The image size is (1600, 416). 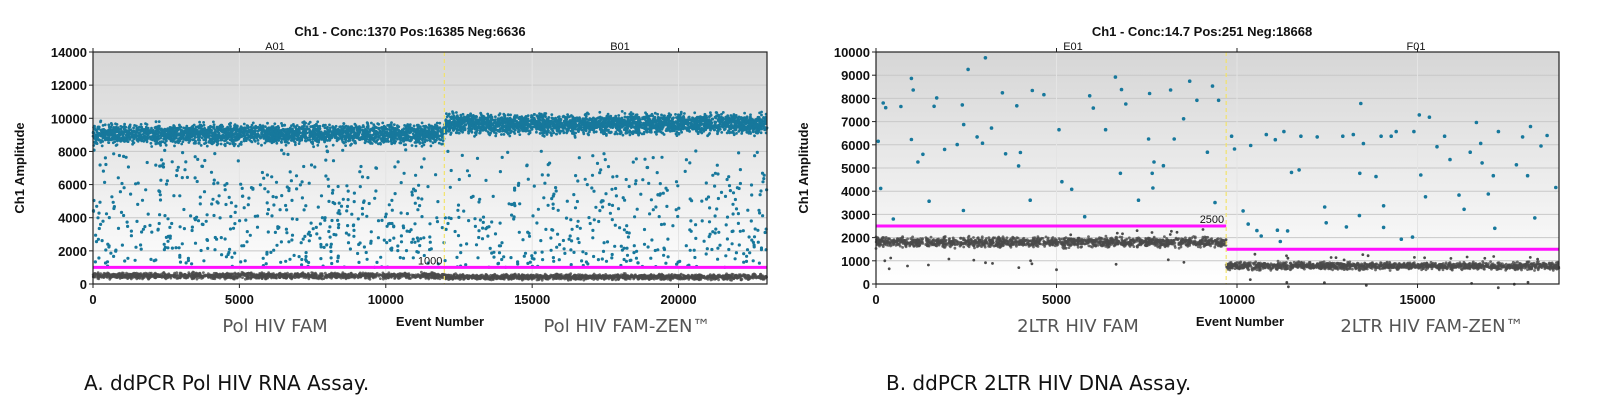 What do you see at coordinates (72, 151) in the screenshot?
I see `y-tick-label: 8000` at bounding box center [72, 151].